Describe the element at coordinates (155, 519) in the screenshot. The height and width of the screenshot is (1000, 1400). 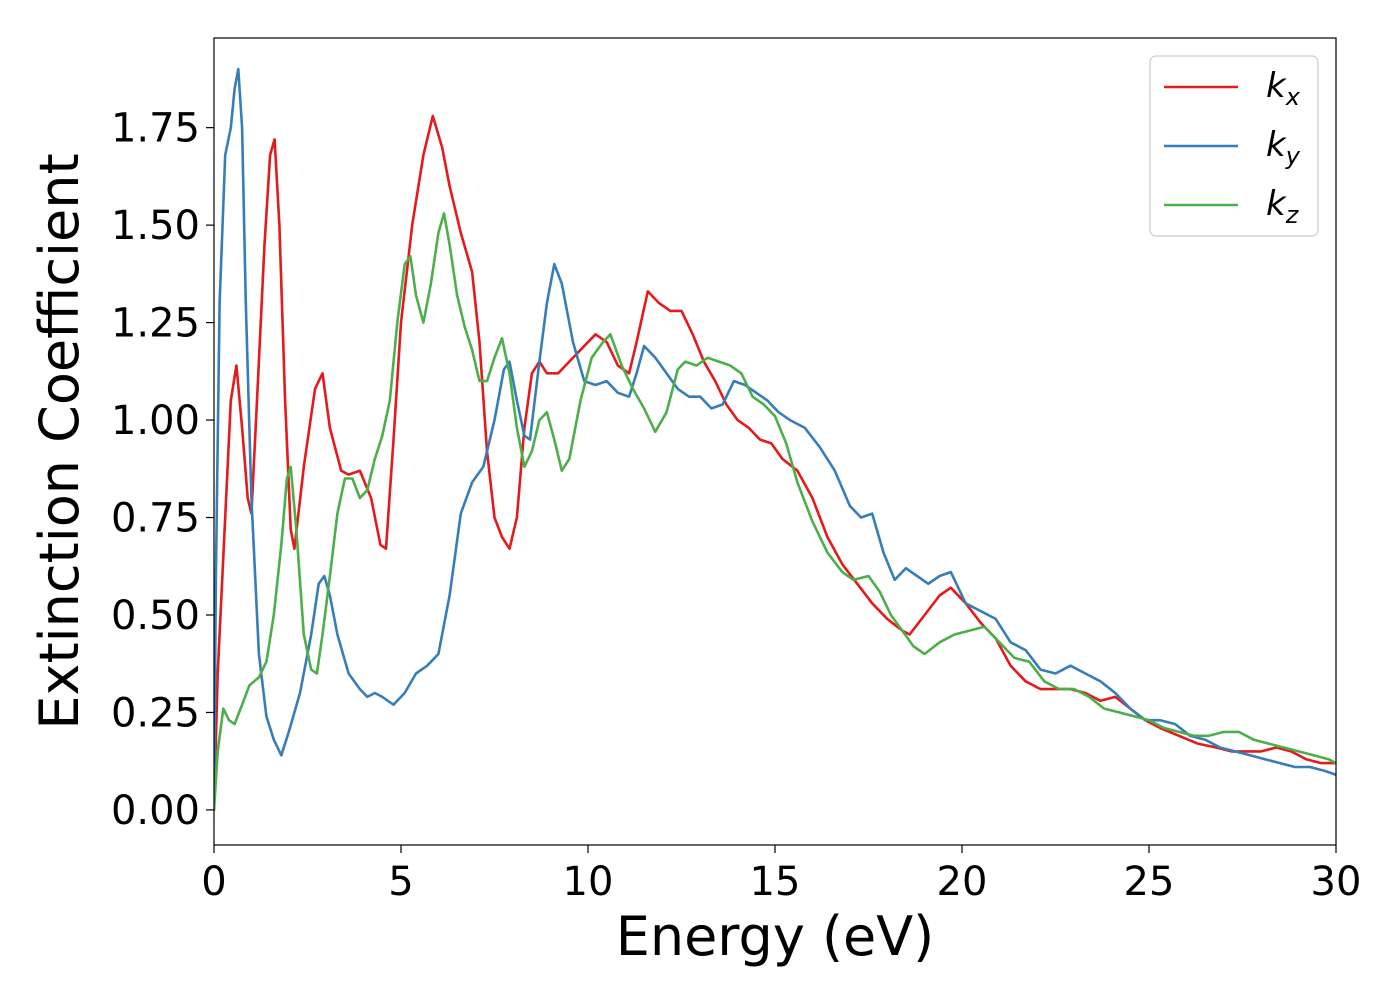
I see `y-tick-label: 0.75` at that location.